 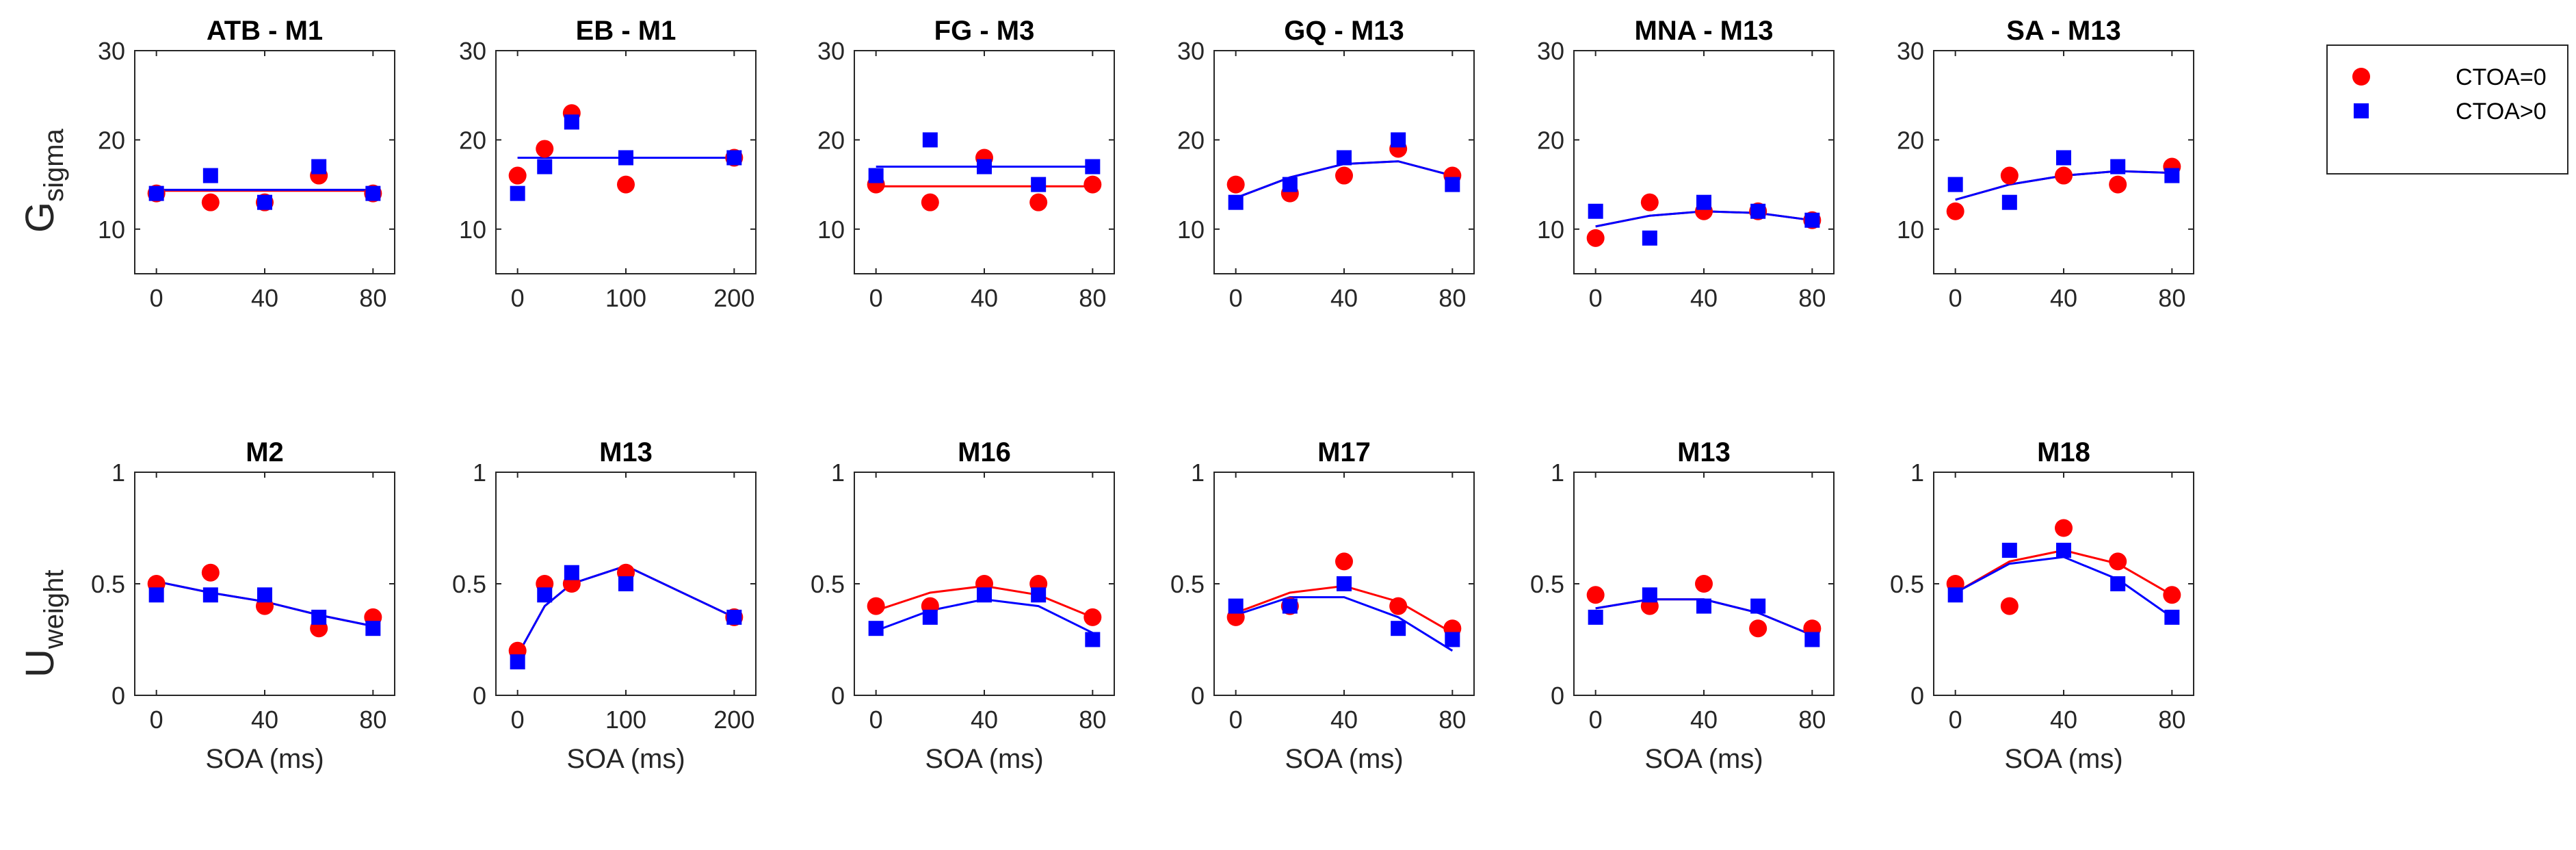 I want to click on subplot-9: M17 0 40 80 0 0.5 1 SOA (ms), so click(x=1322, y=605).